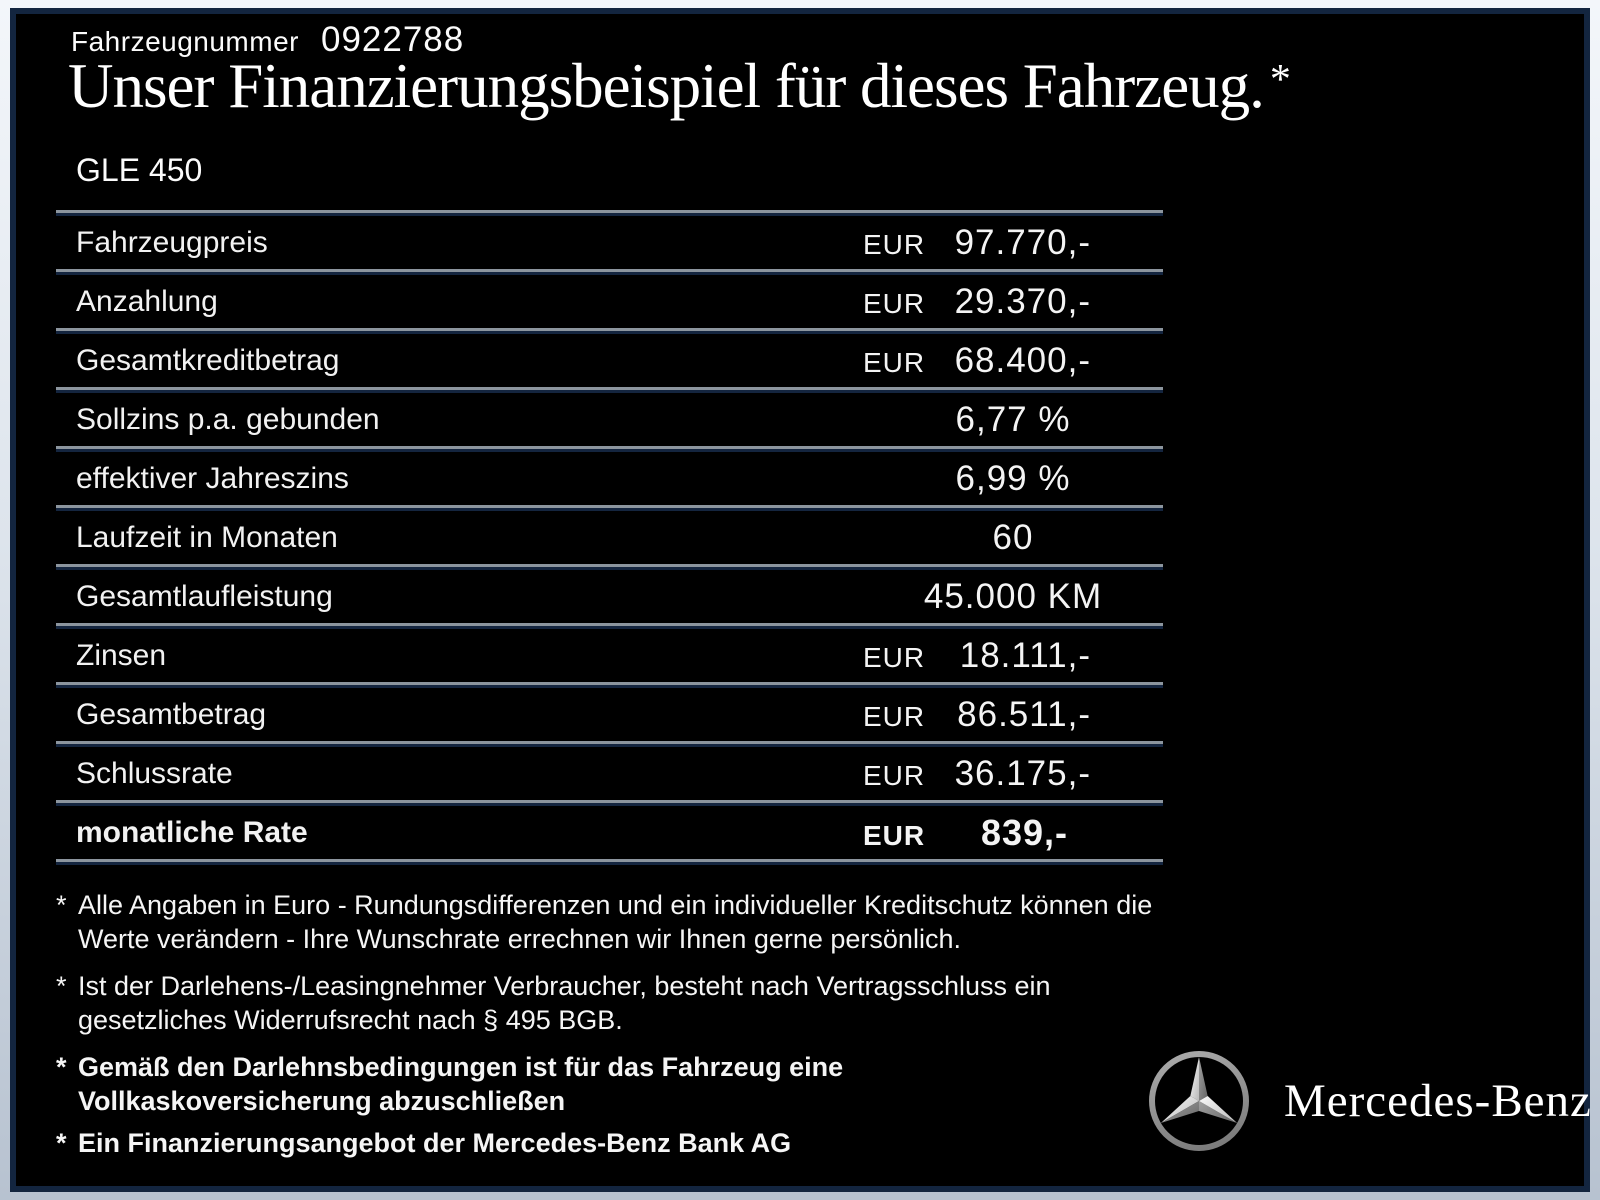 The width and height of the screenshot is (1600, 1200). I want to click on row-value: 45.000 KM, so click(1013, 597).